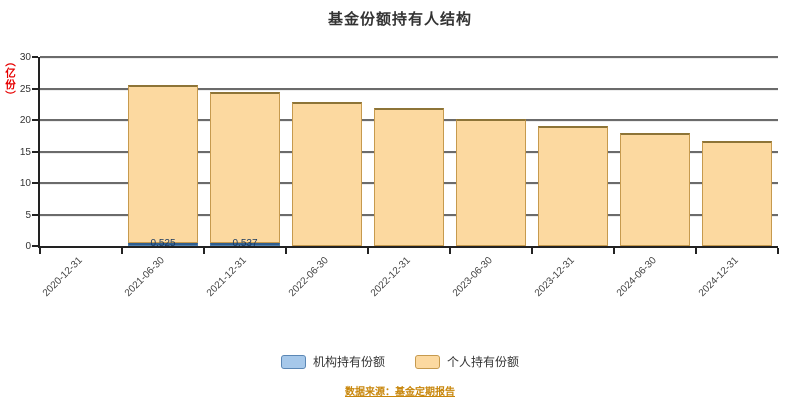 The image size is (800, 400). What do you see at coordinates (308, 277) in the screenshot?
I see `x-axis-category-label: 2022-06-30` at bounding box center [308, 277].